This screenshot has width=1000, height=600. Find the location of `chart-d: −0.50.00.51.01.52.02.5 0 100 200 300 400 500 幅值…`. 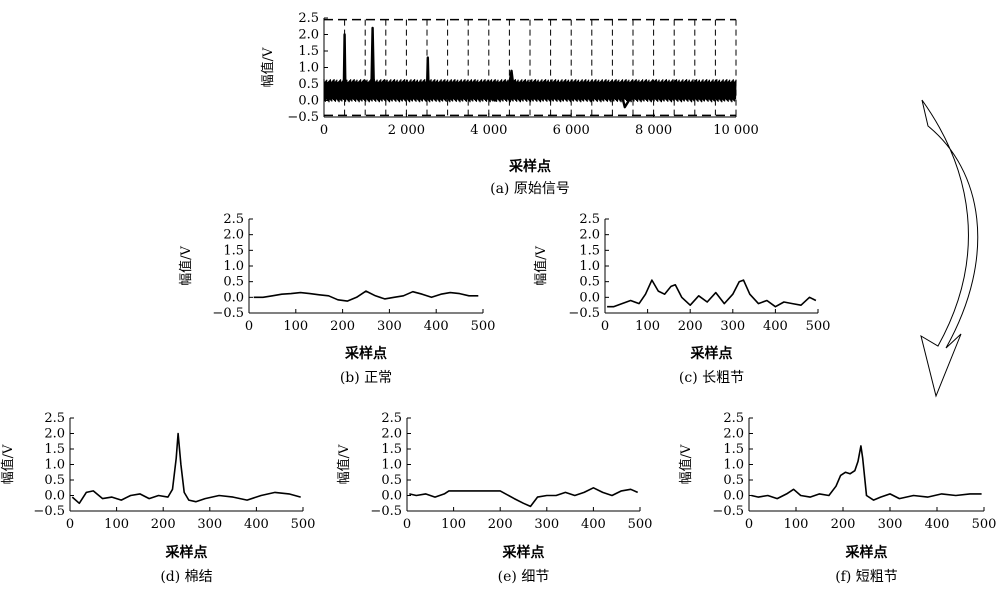

chart-d: −0.50.00.51.01.52.02.5 0 100 200 300 400 500 幅值… is located at coordinates (157, 498).